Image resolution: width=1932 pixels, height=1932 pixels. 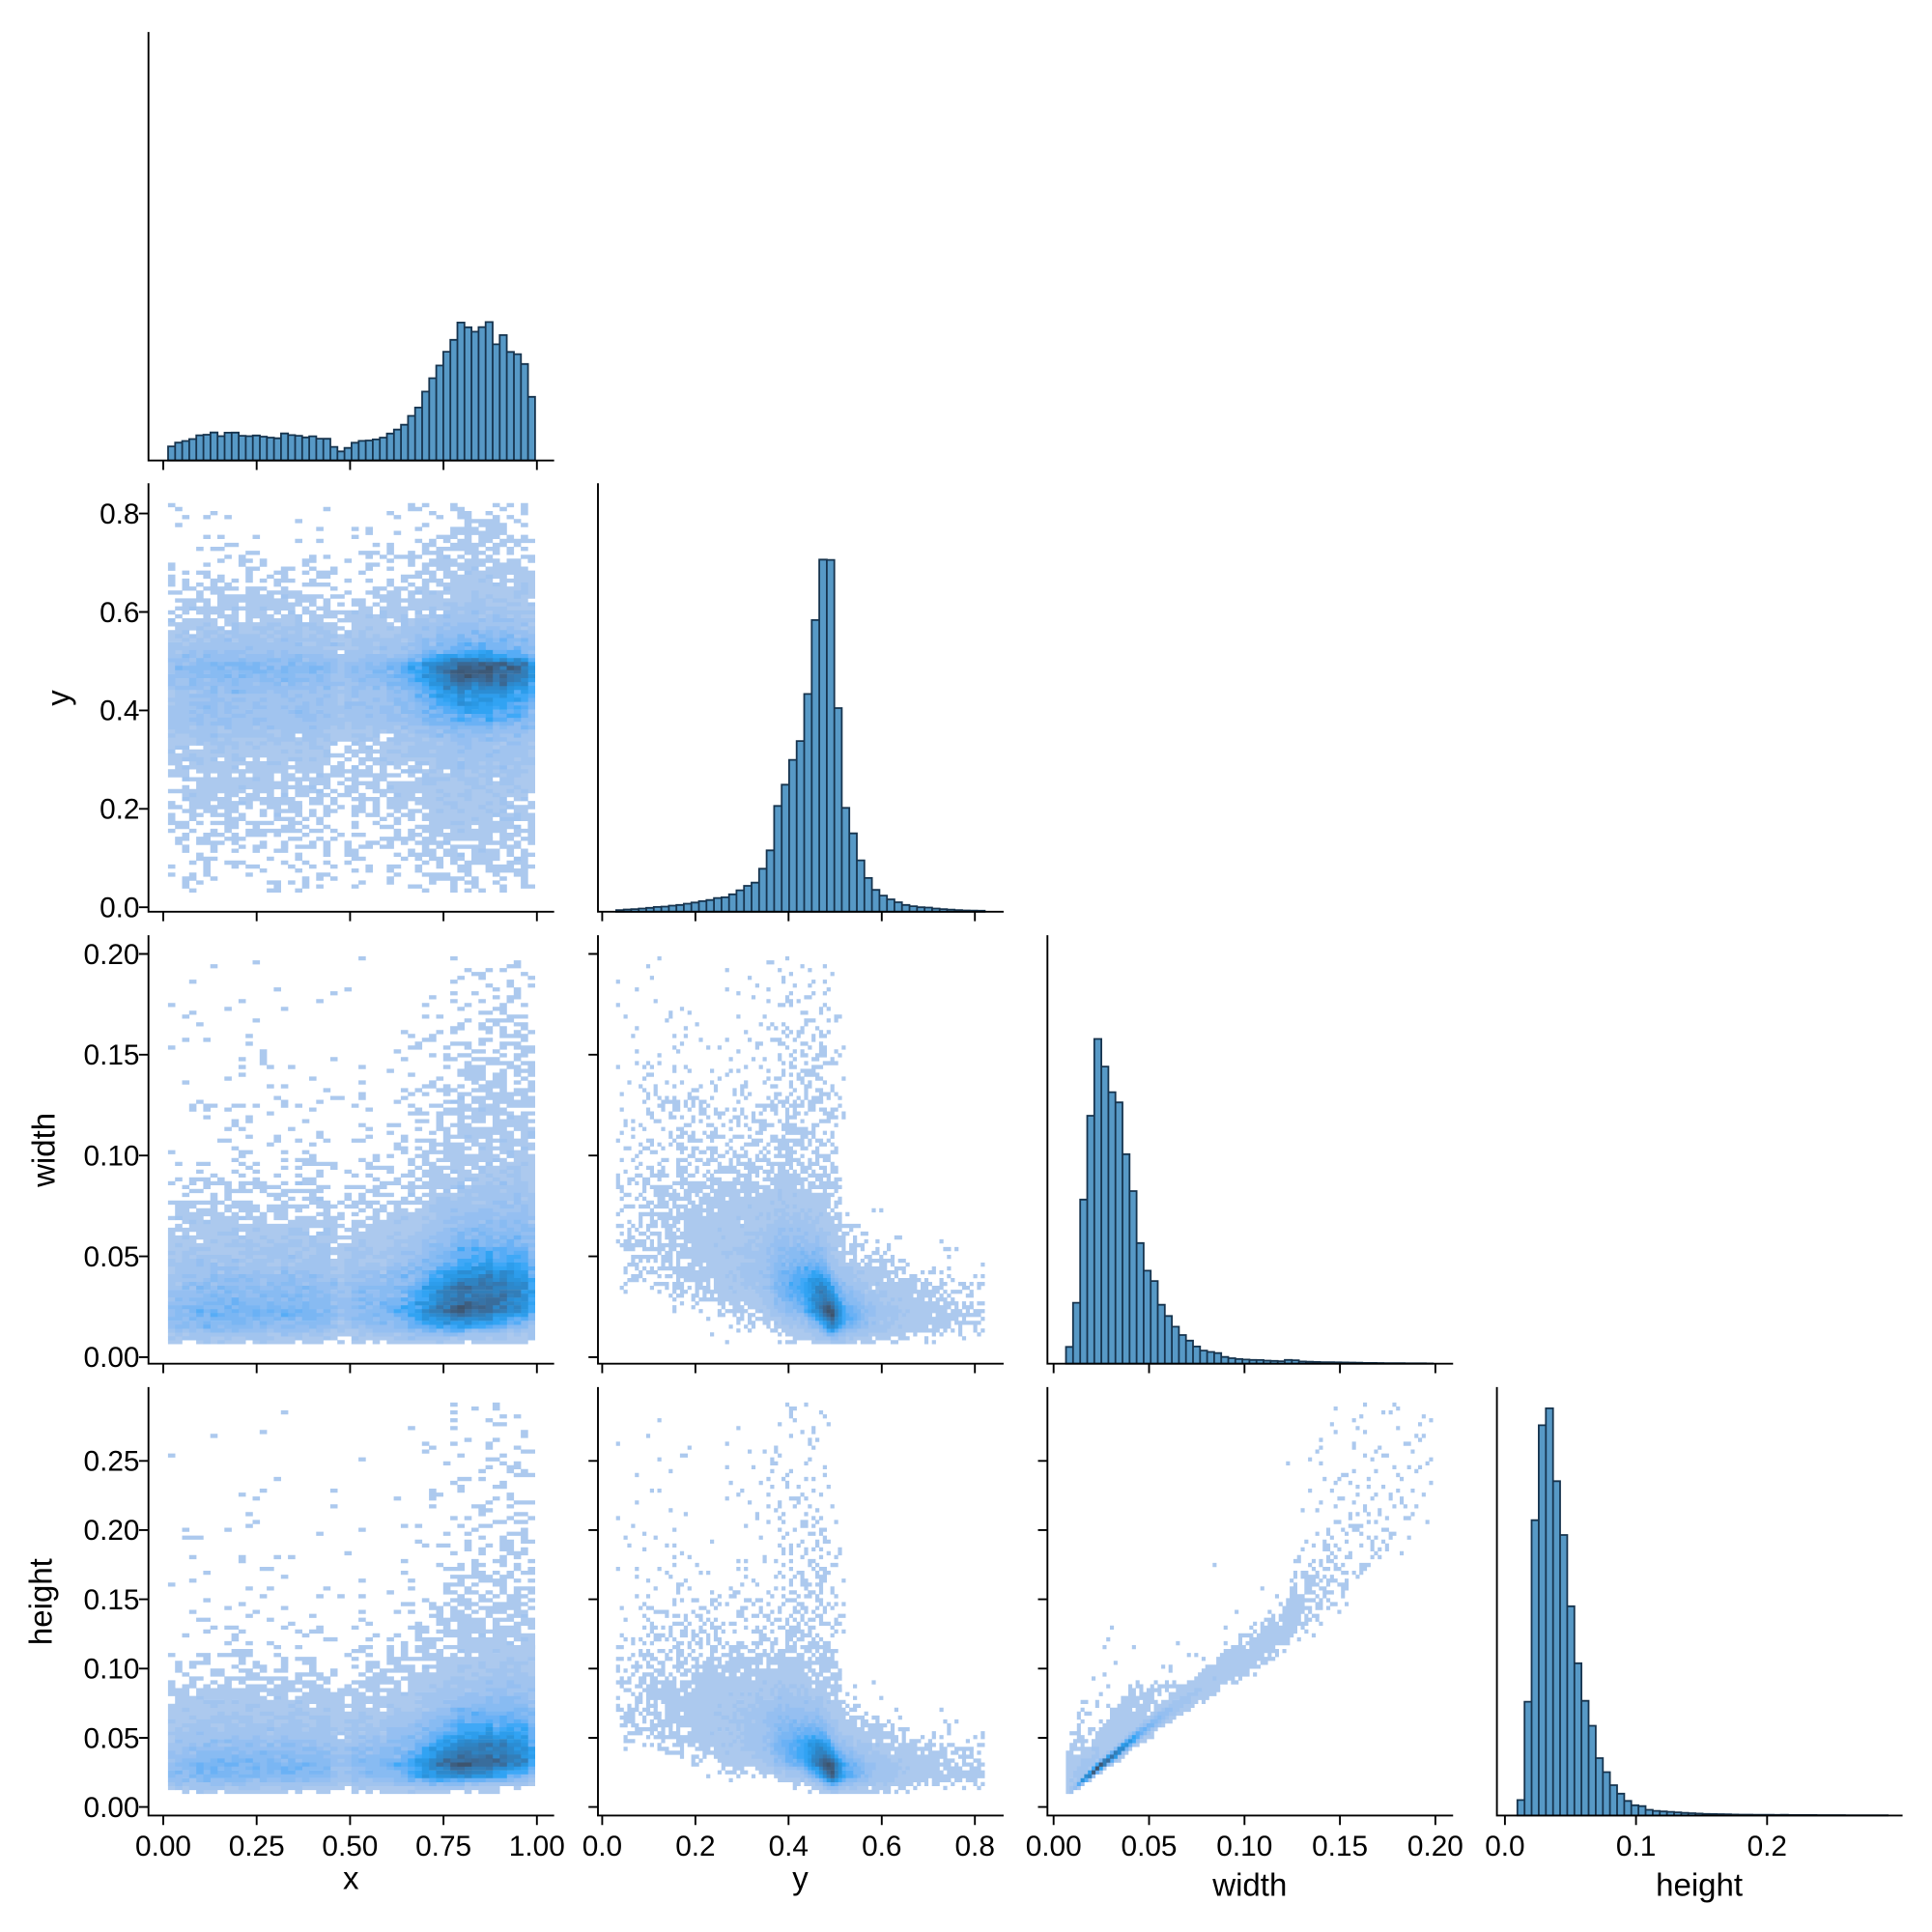 I want to click on svg-text: 0.50, so click(x=350, y=1846).